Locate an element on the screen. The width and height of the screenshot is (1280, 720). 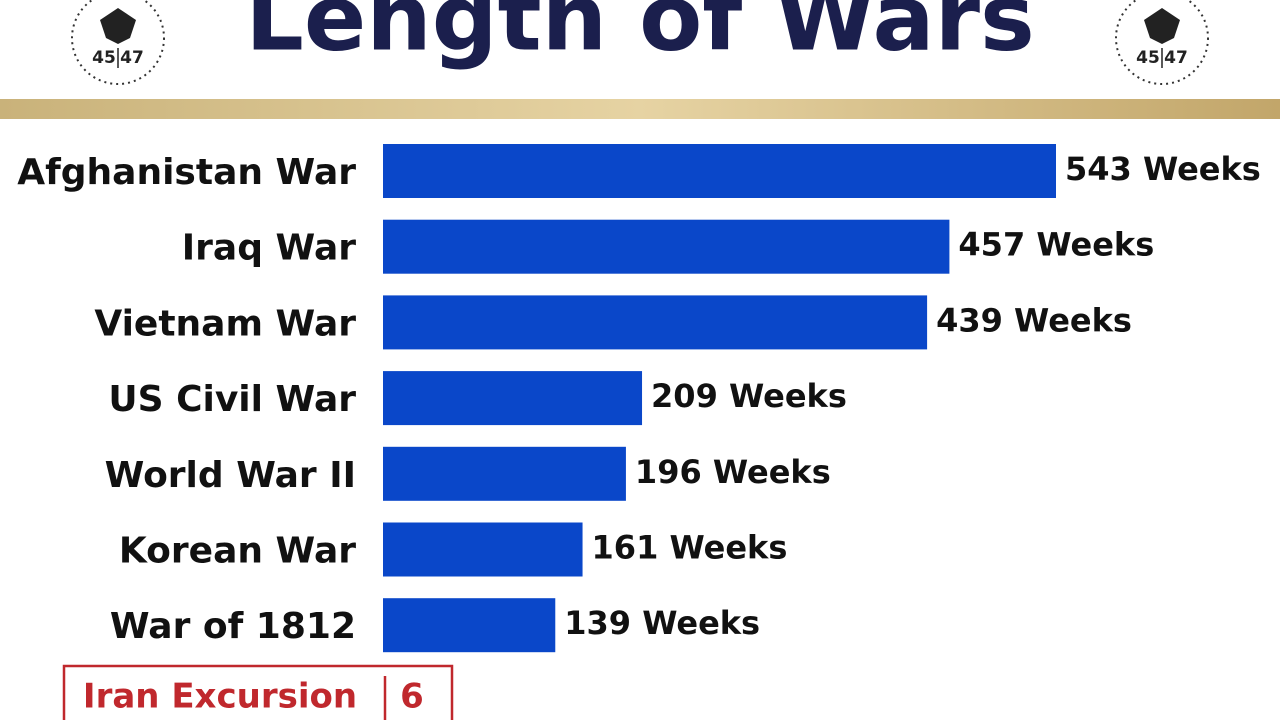
category-label: Korean War is located at coordinates (237, 551).